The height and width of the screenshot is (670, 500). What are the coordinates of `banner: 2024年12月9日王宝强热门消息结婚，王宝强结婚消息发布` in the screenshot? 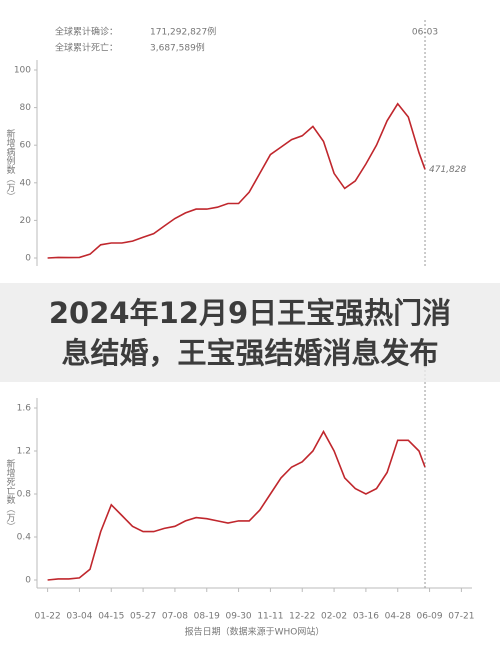 It's located at (250, 332).